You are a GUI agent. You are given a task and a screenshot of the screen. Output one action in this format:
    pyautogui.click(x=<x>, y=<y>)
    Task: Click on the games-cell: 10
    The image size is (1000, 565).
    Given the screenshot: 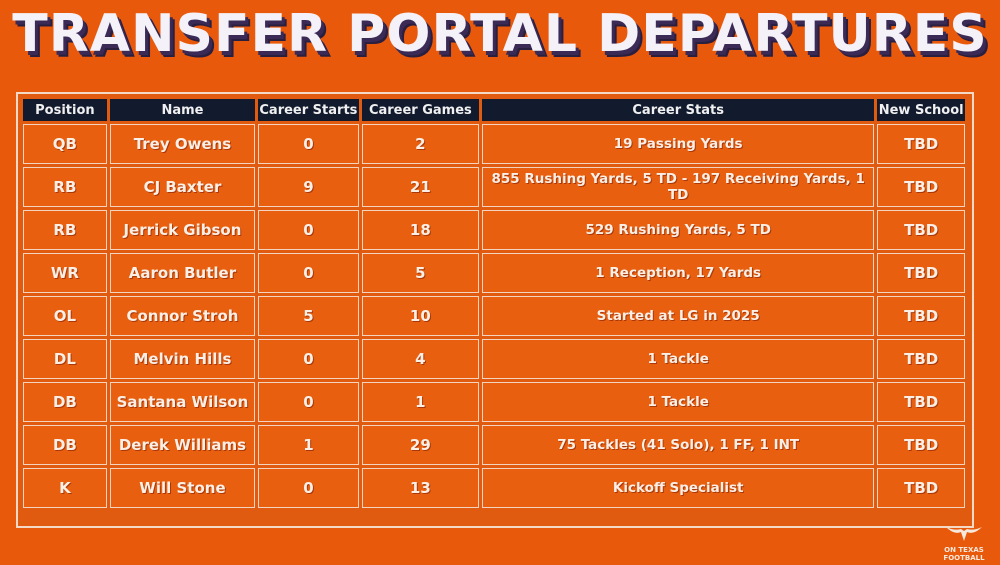 What is the action you would take?
    pyautogui.click(x=420, y=316)
    